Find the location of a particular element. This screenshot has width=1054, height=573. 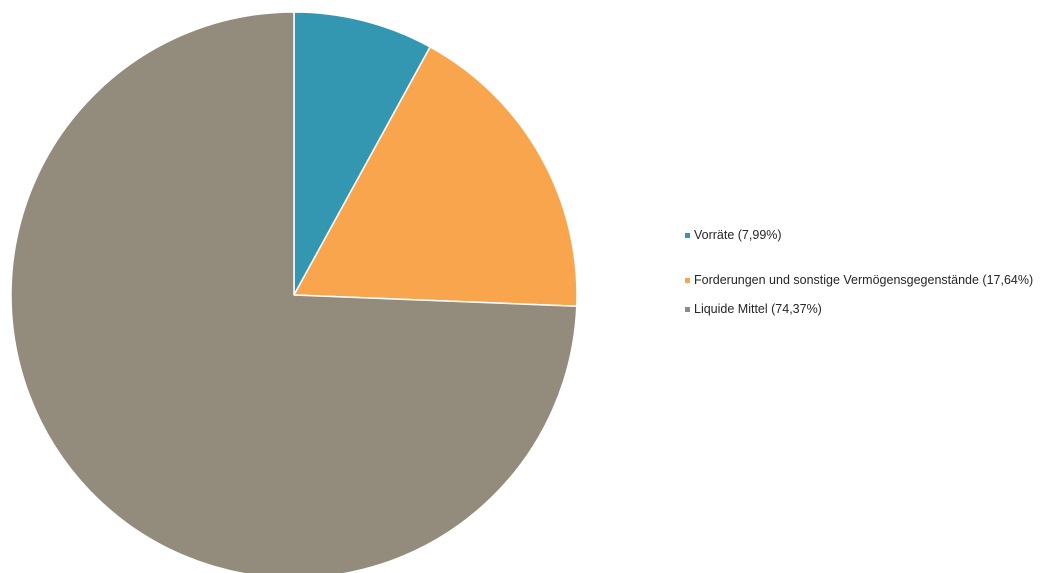

legend-swatch-vorraete is located at coordinates (687, 235).